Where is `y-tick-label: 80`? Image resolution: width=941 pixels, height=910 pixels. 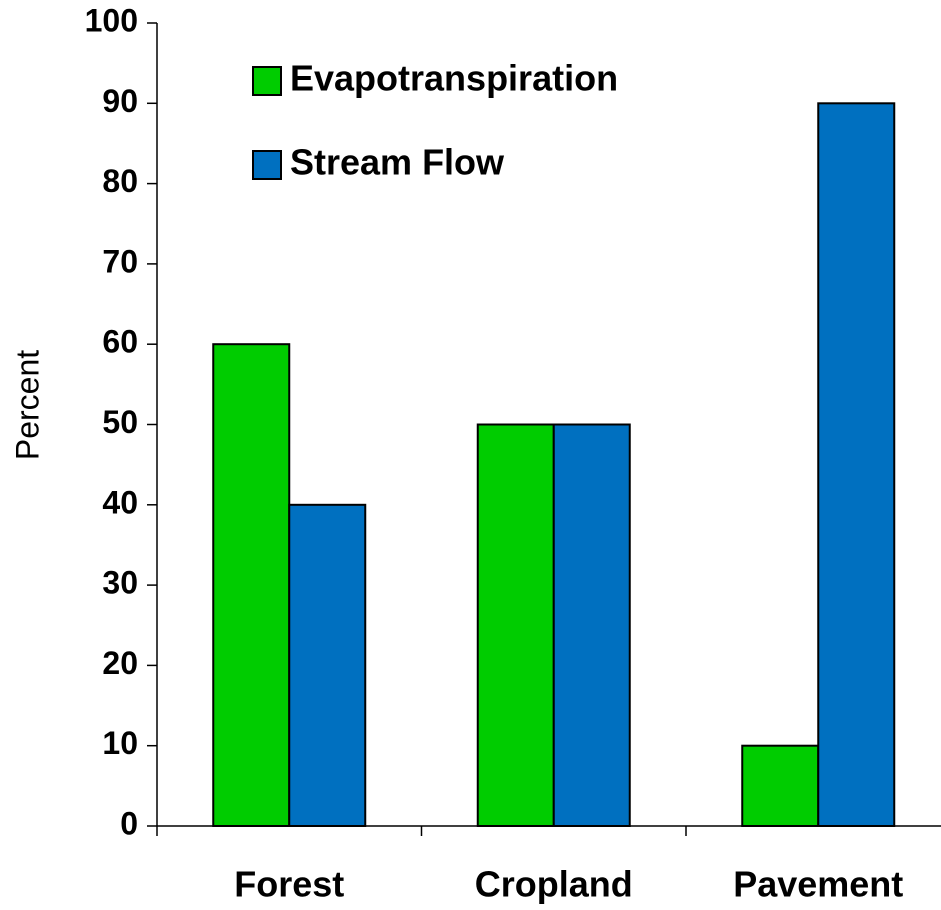
y-tick-label: 80 is located at coordinates (120, 181).